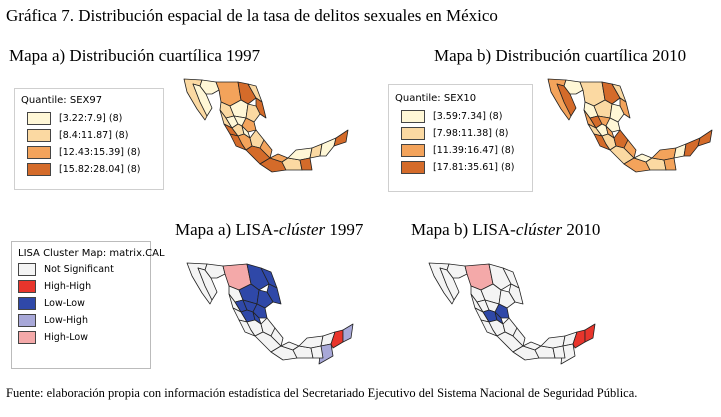 The height and width of the screenshot is (417, 721). Describe the element at coordinates (135, 55) in the screenshot. I see `map-a-1997-title: Mapa a) Distribución cuartílica 1997` at that location.